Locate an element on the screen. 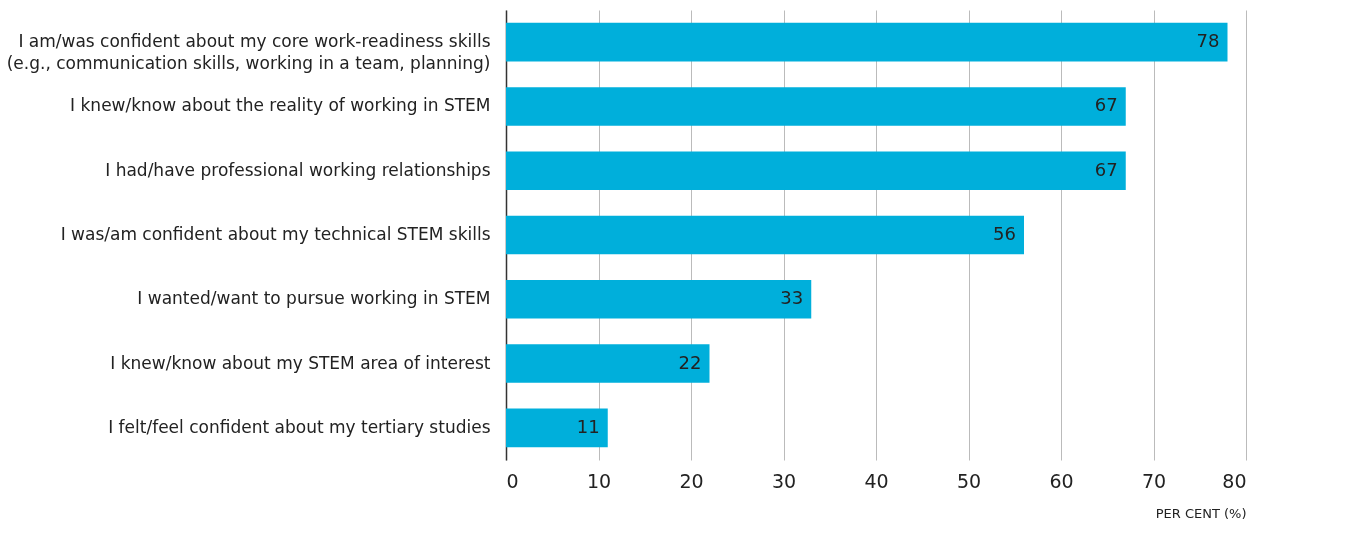 The image size is (1371, 538). x-tick-label: 20 is located at coordinates (691, 480).